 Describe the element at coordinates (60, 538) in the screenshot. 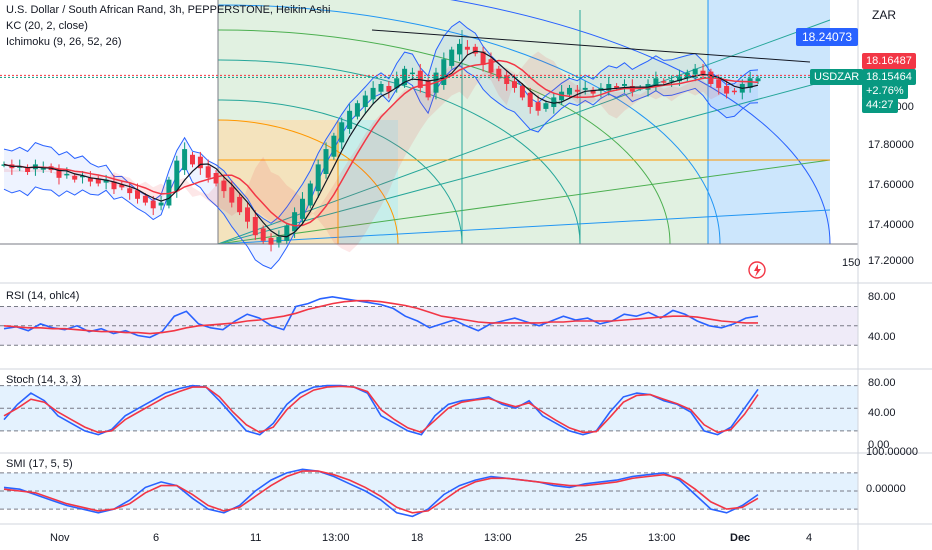

I see `time-tick: Nov` at that location.